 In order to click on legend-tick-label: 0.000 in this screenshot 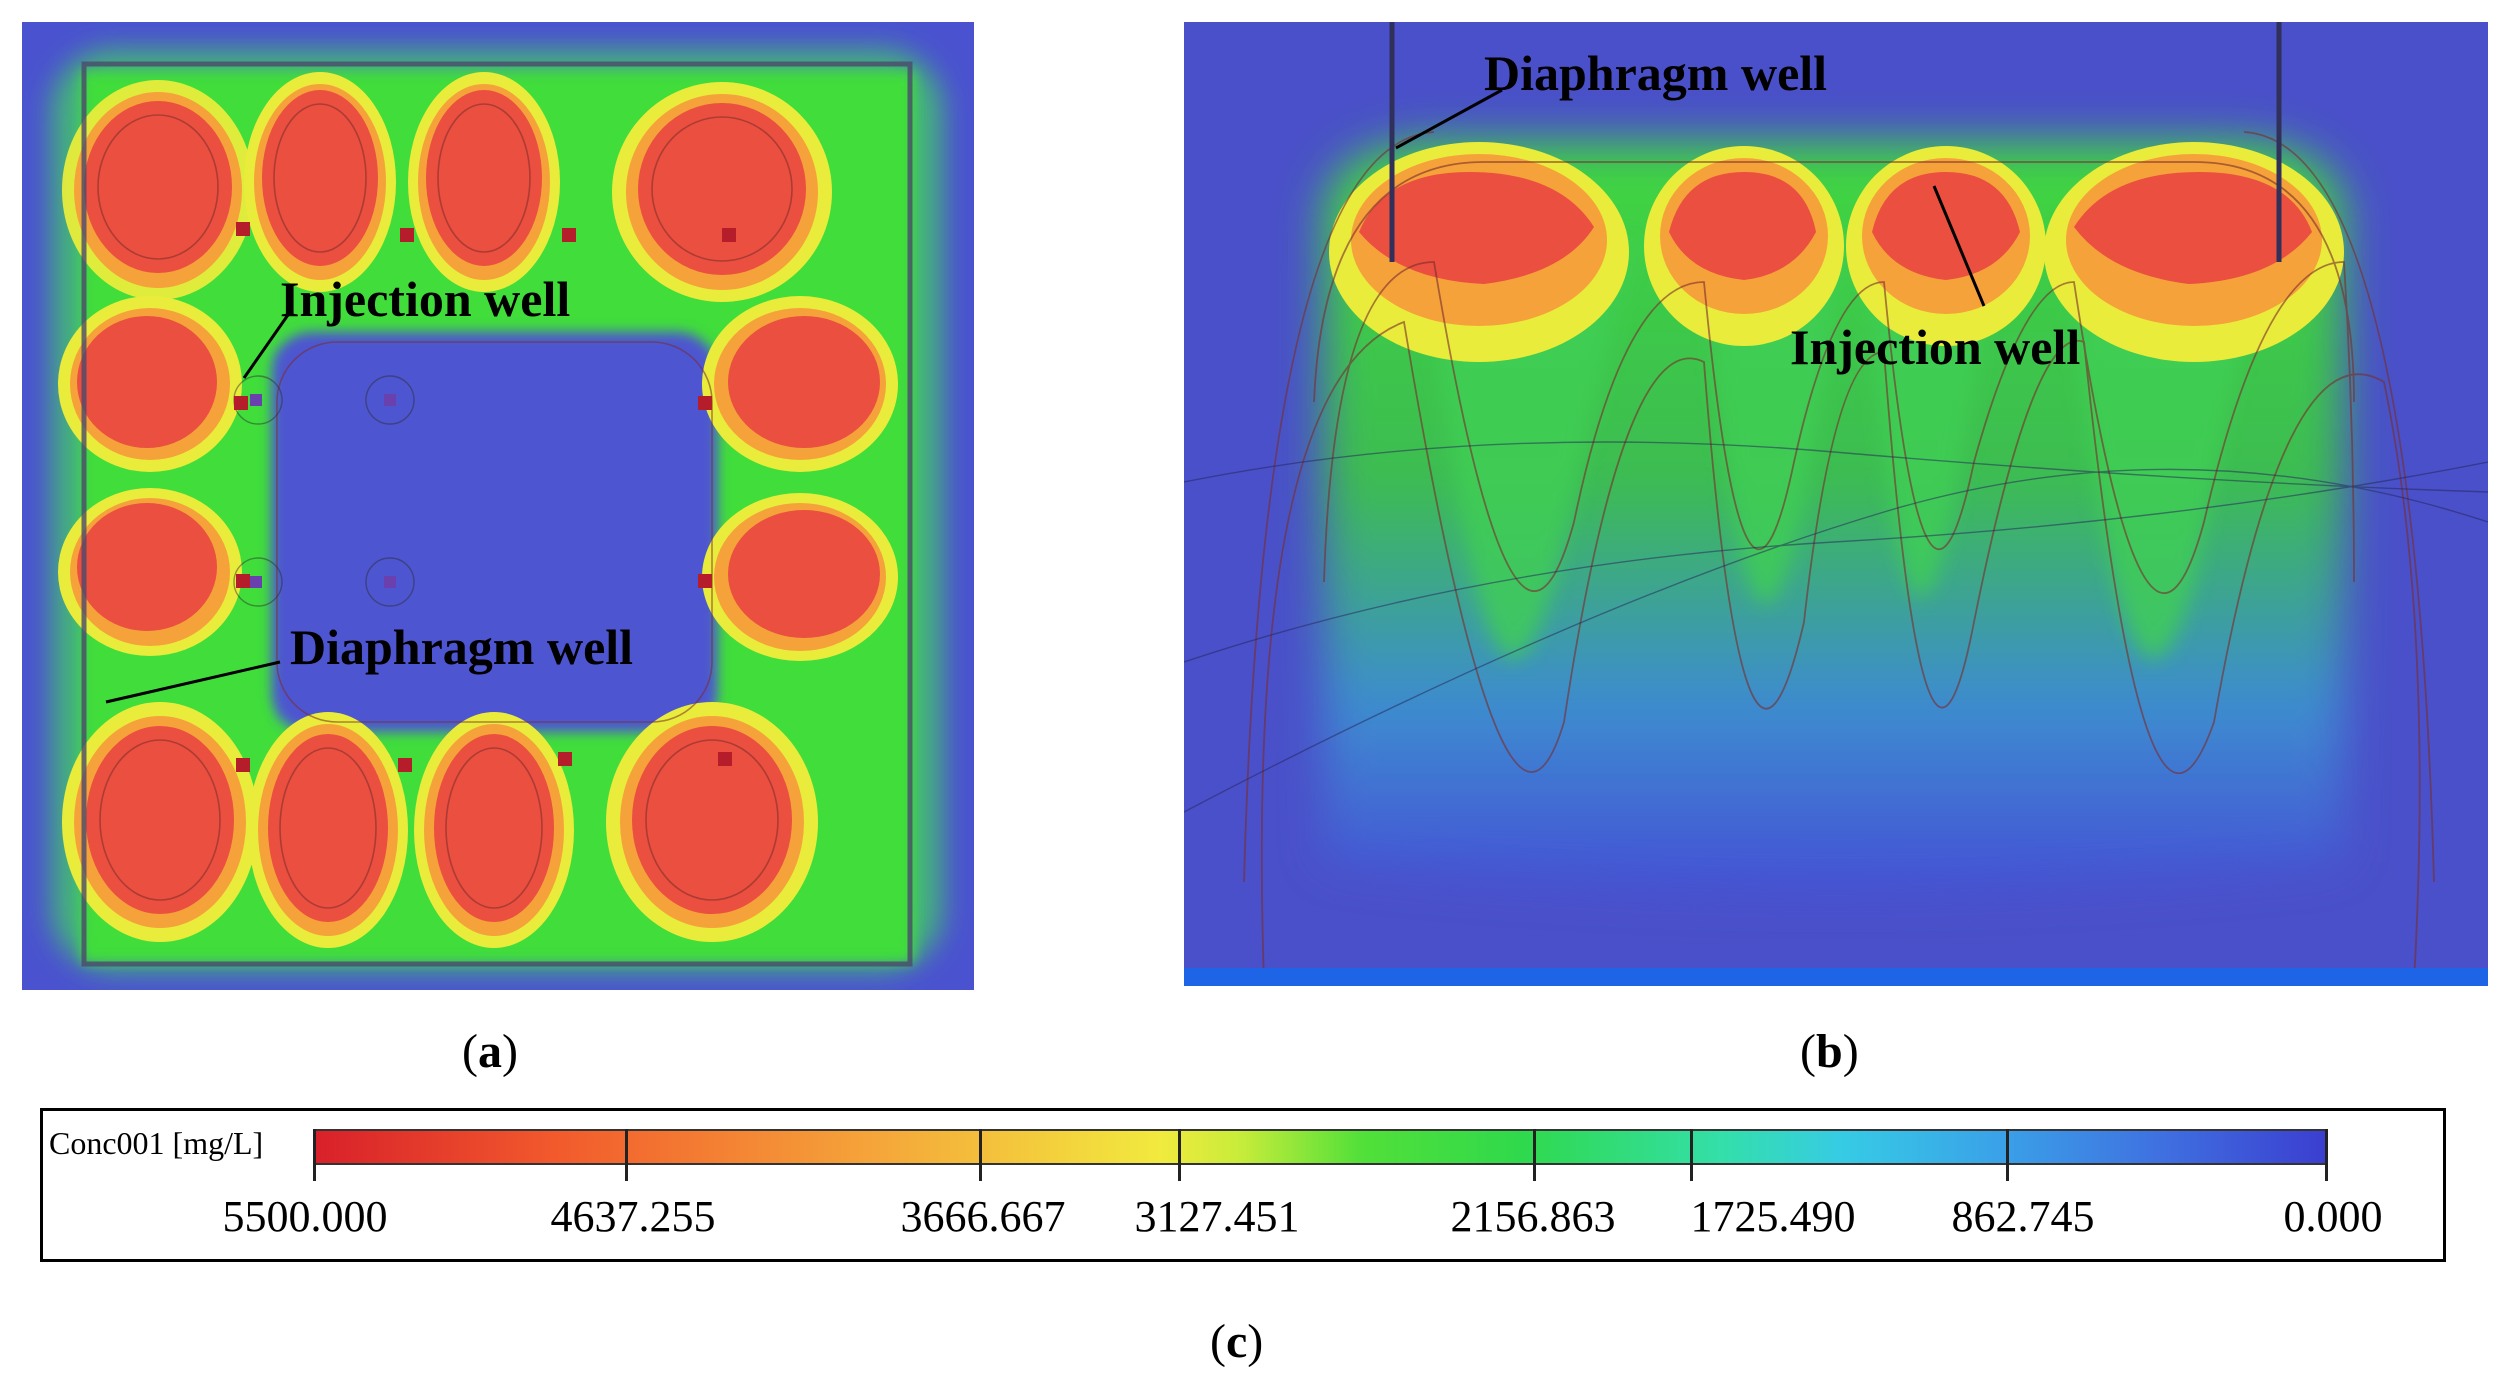, I will do `click(2333, 1216)`.